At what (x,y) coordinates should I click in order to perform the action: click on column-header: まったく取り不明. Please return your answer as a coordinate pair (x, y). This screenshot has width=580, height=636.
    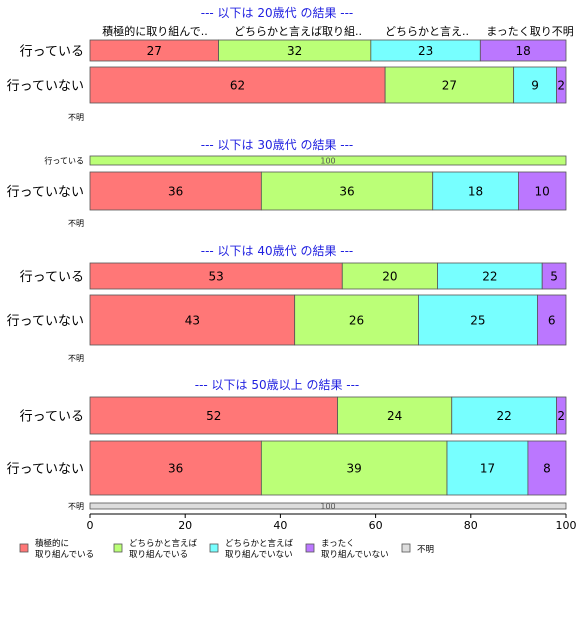
    Looking at the image, I should click on (530, 31).